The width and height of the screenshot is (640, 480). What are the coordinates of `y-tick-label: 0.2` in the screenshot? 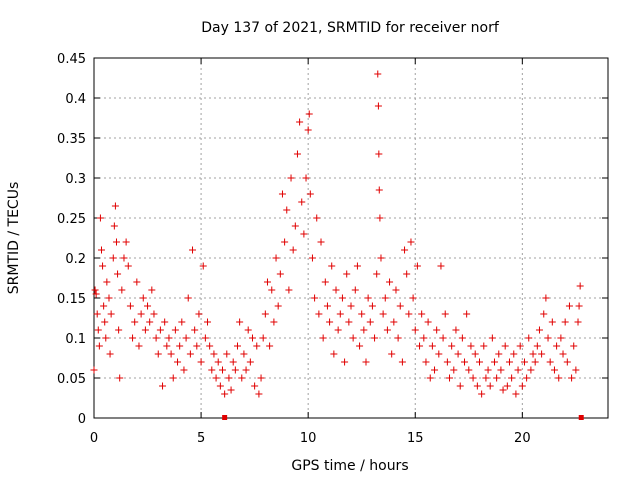 It's located at (75, 259).